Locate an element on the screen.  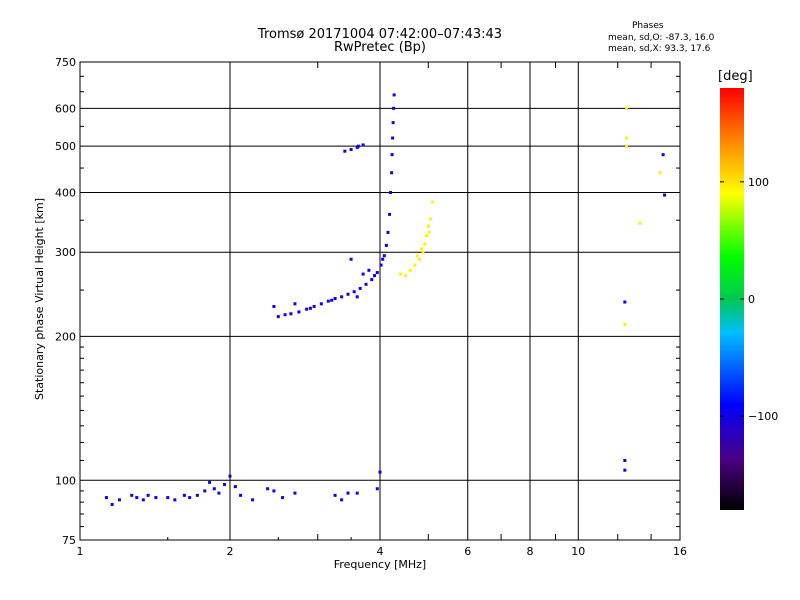
x-tick-label: 6 is located at coordinates (467, 551).